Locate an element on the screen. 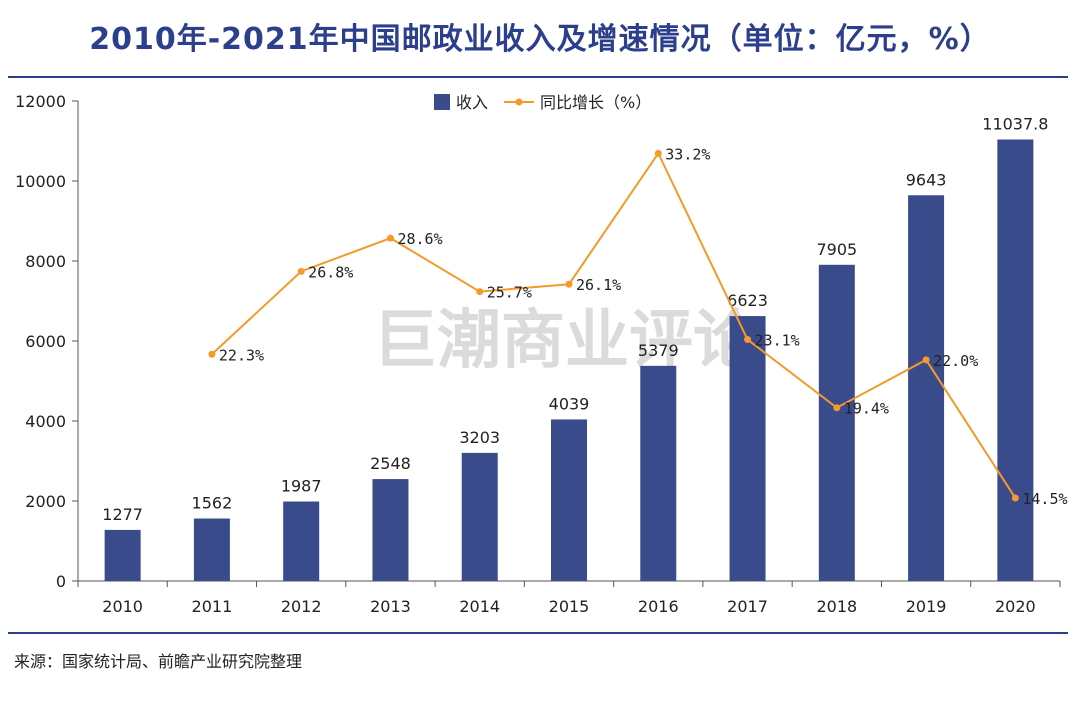  title-divider is located at coordinates (538, 77).